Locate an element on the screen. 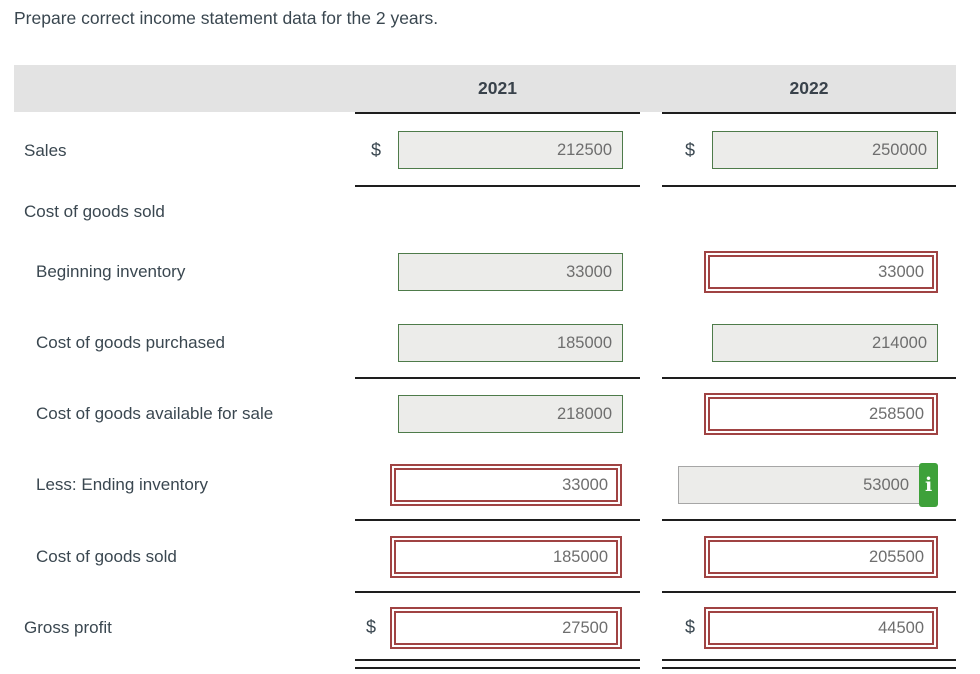 Image resolution: width=980 pixels, height=674 pixels. info-icon-button: i is located at coordinates (929, 485).